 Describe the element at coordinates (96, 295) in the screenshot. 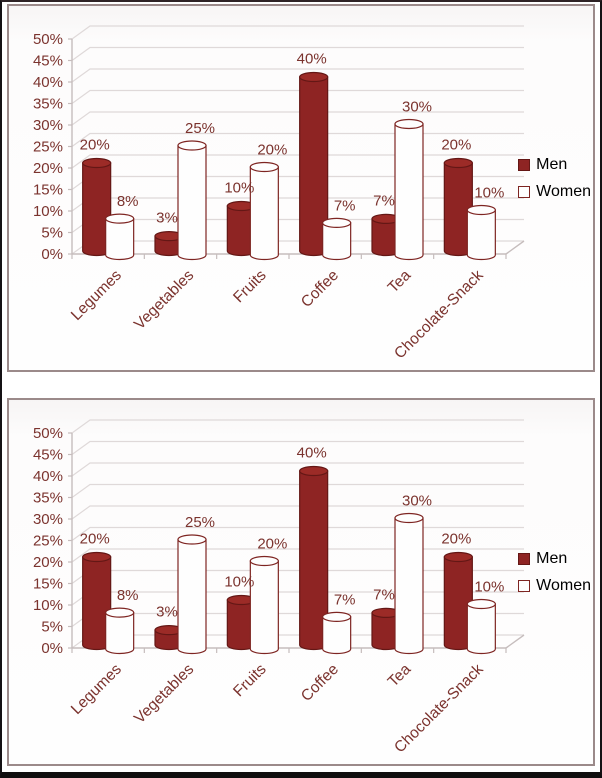

I see `category-label: Legumes` at that location.